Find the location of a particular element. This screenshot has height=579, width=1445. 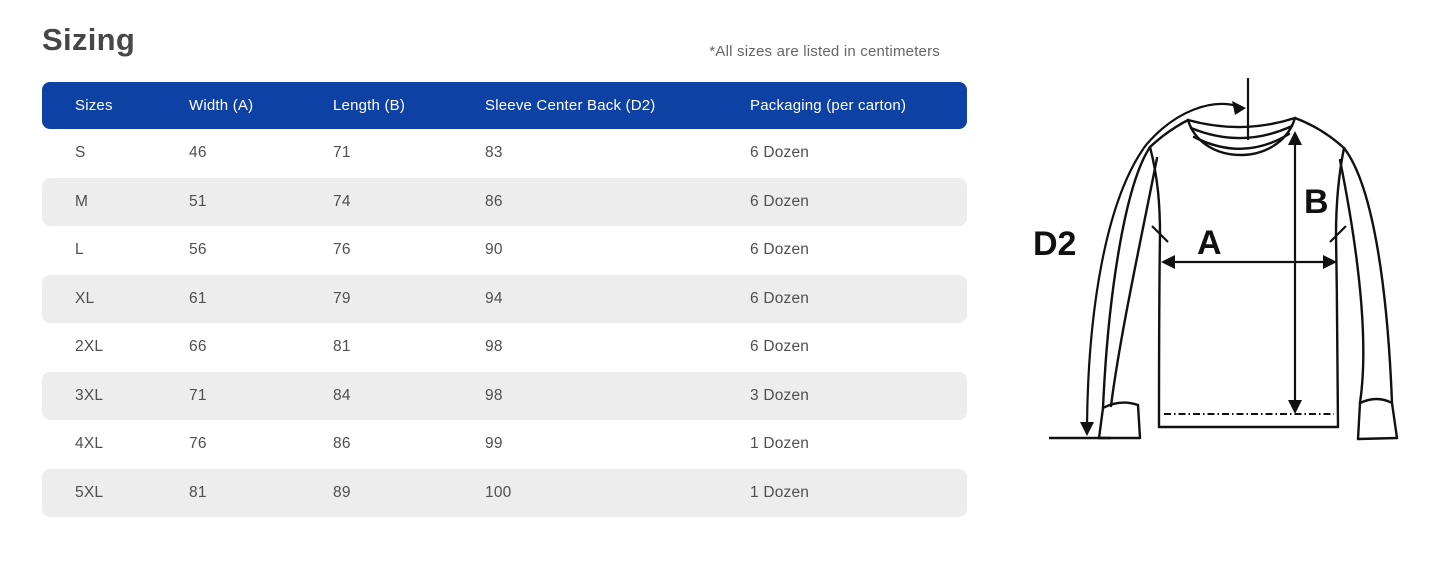

cell-length: 79 is located at coordinates (376, 298).